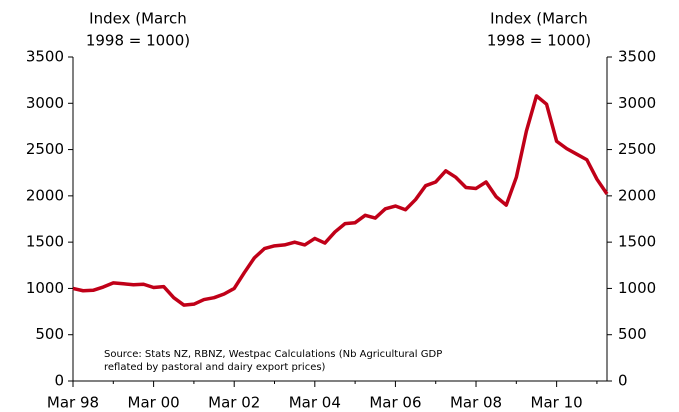 This screenshot has width=679, height=412. What do you see at coordinates (154, 403) in the screenshot?
I see `x-tick-label: Mar 00` at bounding box center [154, 403].